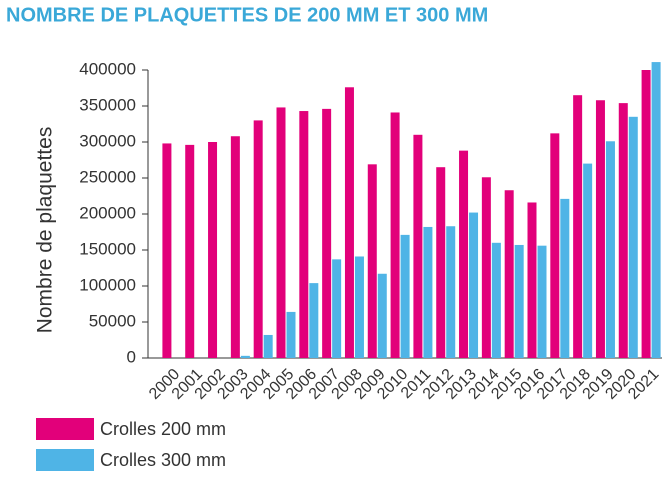 The height and width of the screenshot is (479, 666). What do you see at coordinates (163, 460) in the screenshot?
I see `legend-label: Crolles 300 mm` at bounding box center [163, 460].